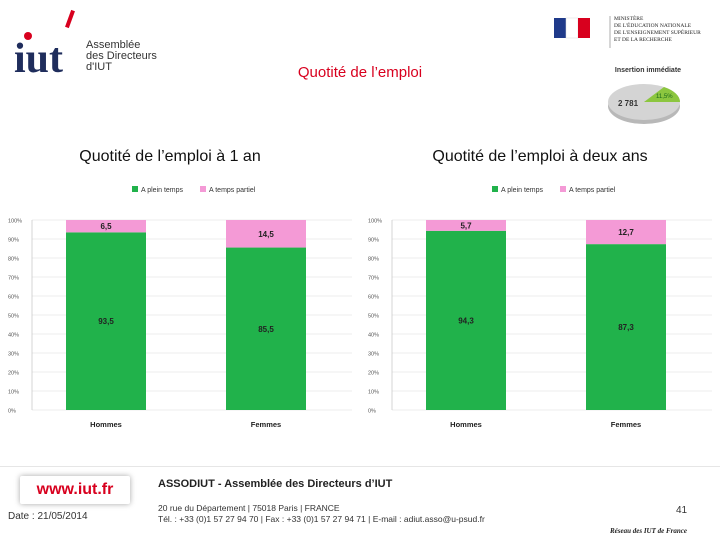 This screenshot has height=540, width=720. I want to click on pie-slice-small, so click(662, 94).